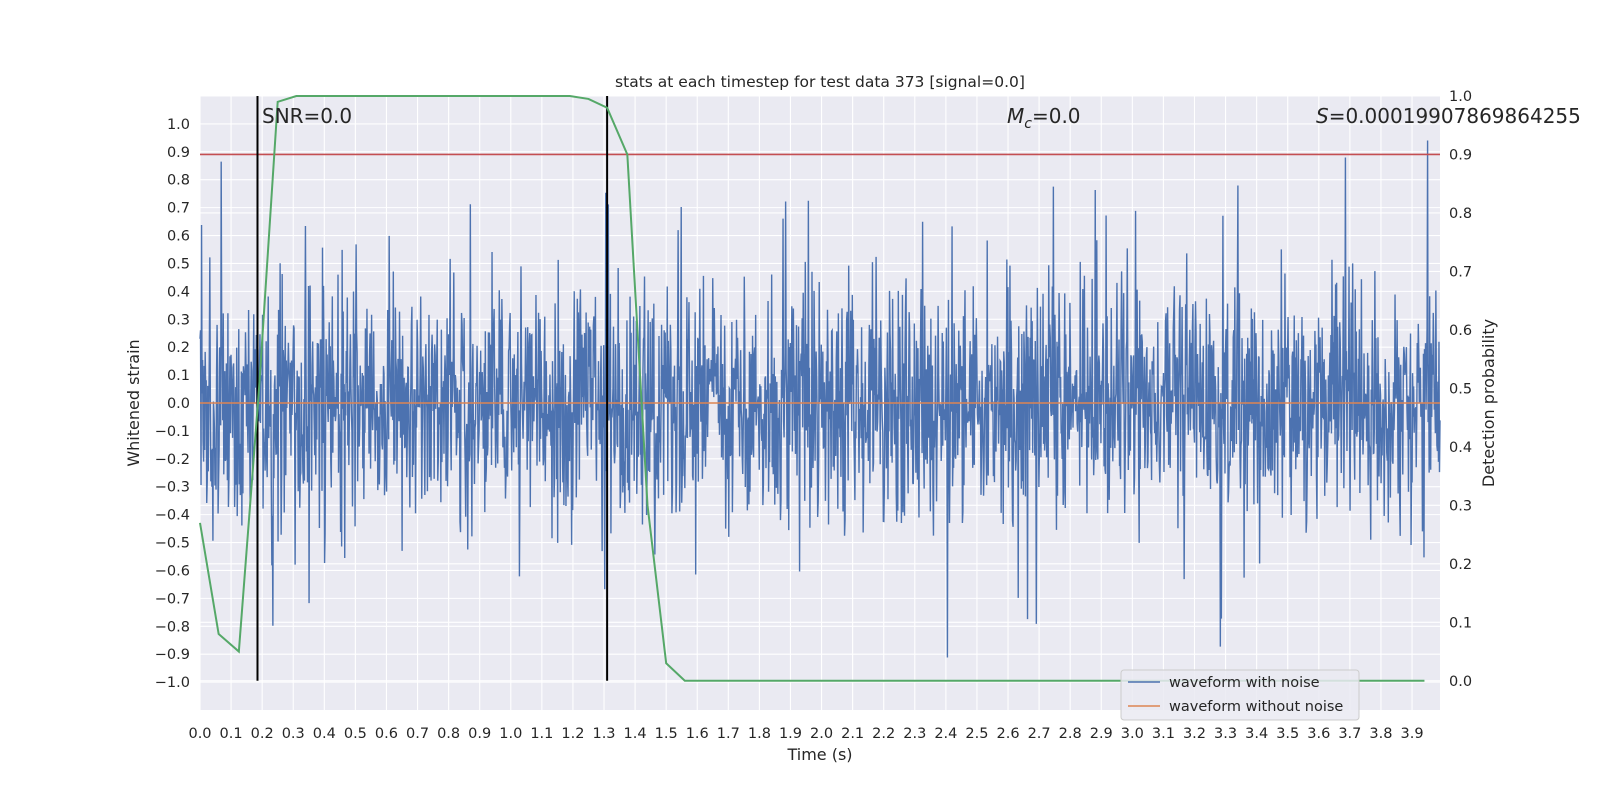 Image resolution: width=1600 pixels, height=800 pixels. Describe the element at coordinates (945, 734) in the screenshot. I see `x-tick-label: 2.4` at that location.